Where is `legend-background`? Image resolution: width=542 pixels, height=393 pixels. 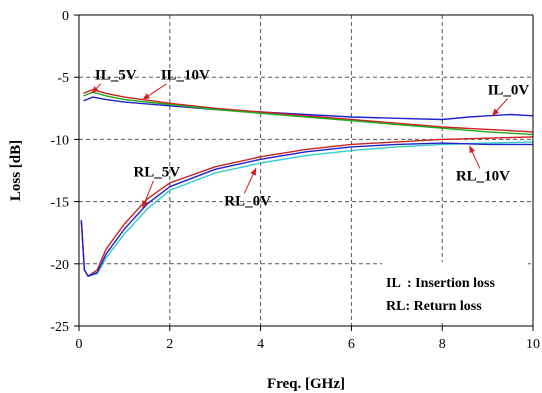 legend-background is located at coordinates (455, 291).